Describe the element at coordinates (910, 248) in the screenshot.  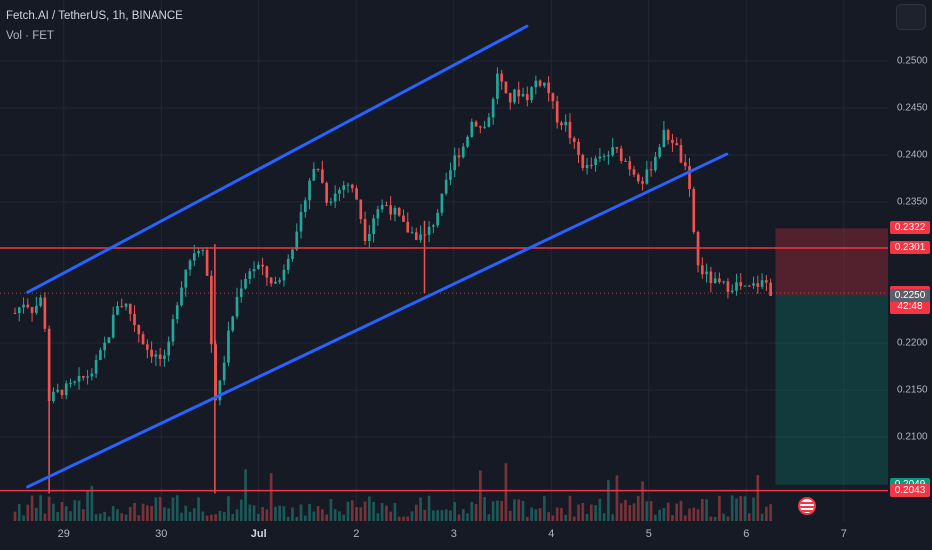
I see `price-label-value: 0.2301` at that location.